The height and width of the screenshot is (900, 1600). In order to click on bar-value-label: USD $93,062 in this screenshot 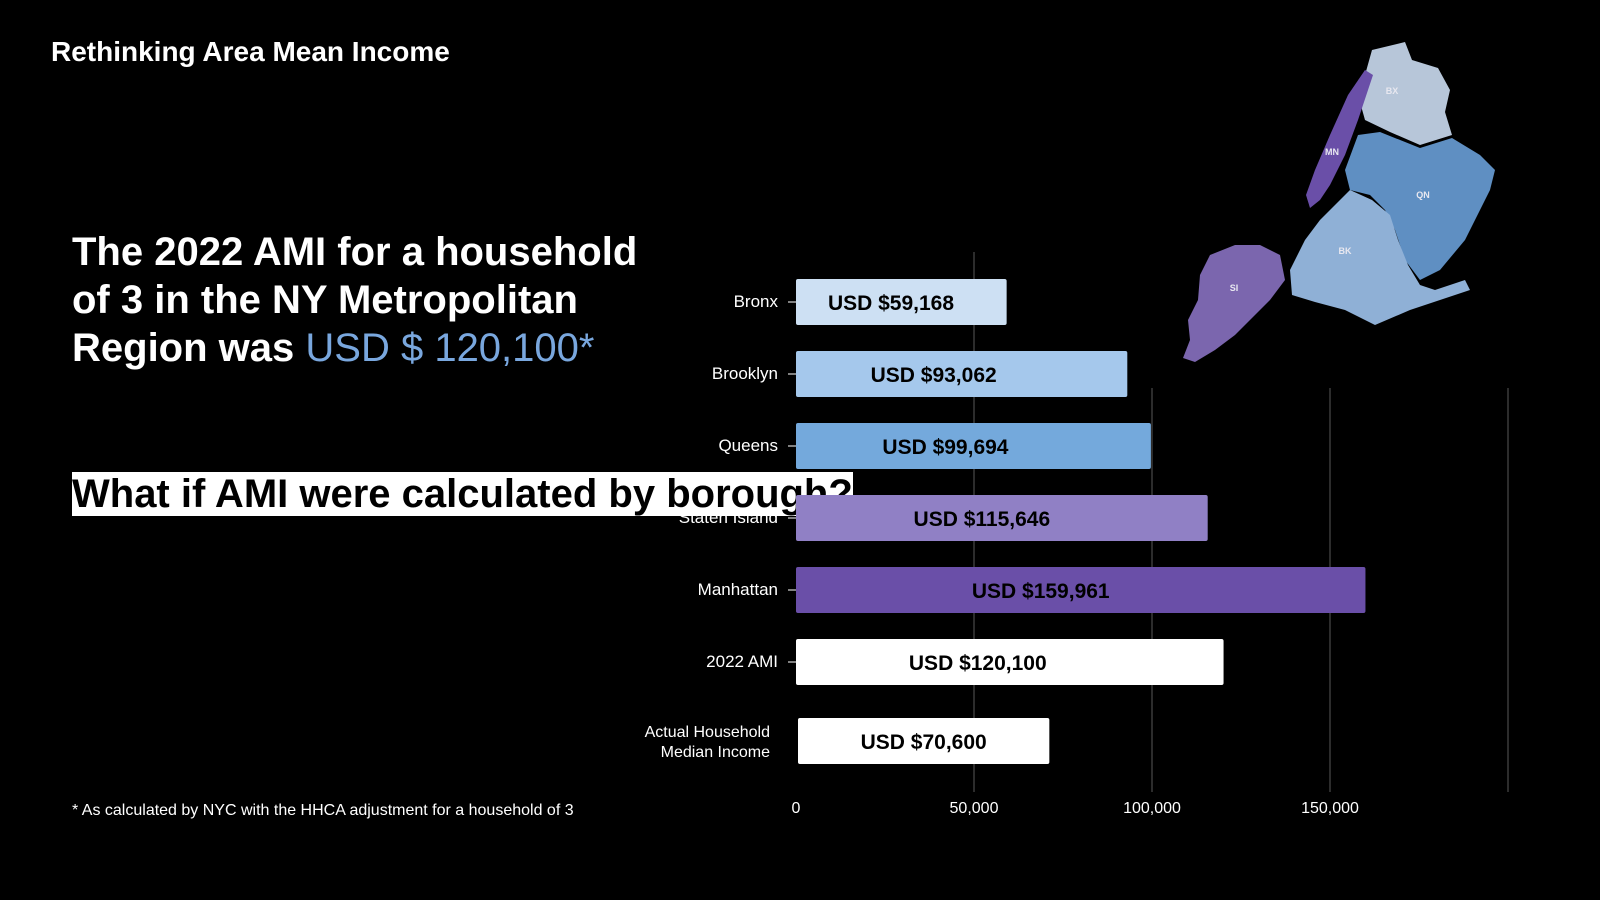, I will do `click(934, 375)`.